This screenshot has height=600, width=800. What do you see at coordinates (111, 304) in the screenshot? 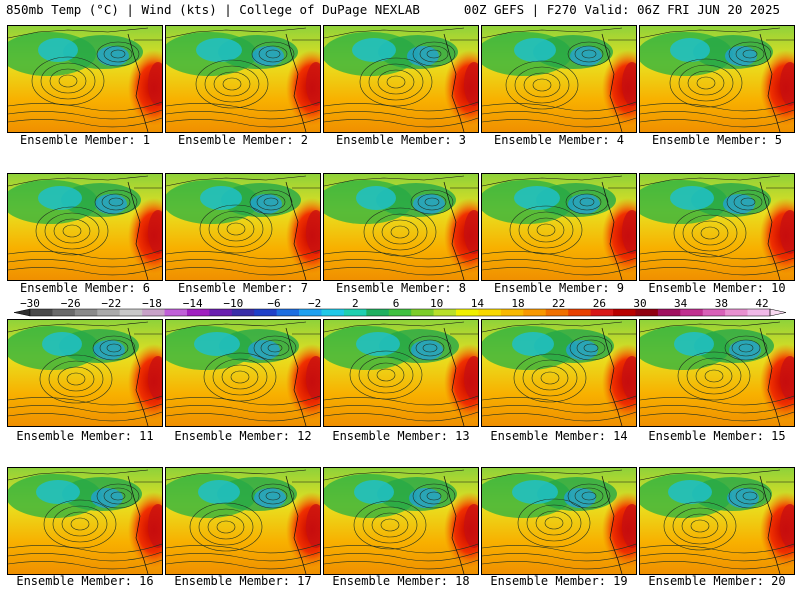
I see `colorbar-tick-label: −22` at bounding box center [111, 304].